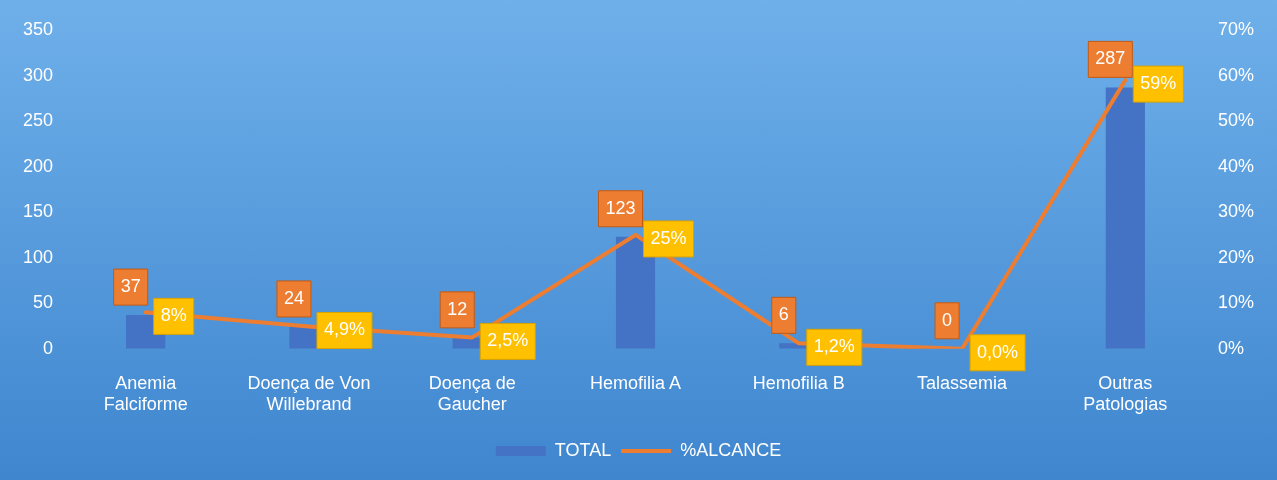  Describe the element at coordinates (38, 28) in the screenshot. I see `y-tick-label: 350` at that location.